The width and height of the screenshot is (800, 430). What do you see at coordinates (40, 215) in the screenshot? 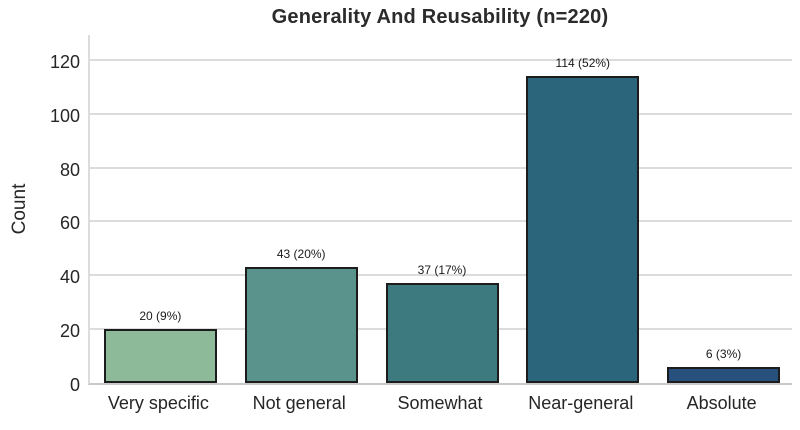
I see `y-axis: 0 20 40 60 80 100 120` at bounding box center [40, 215].